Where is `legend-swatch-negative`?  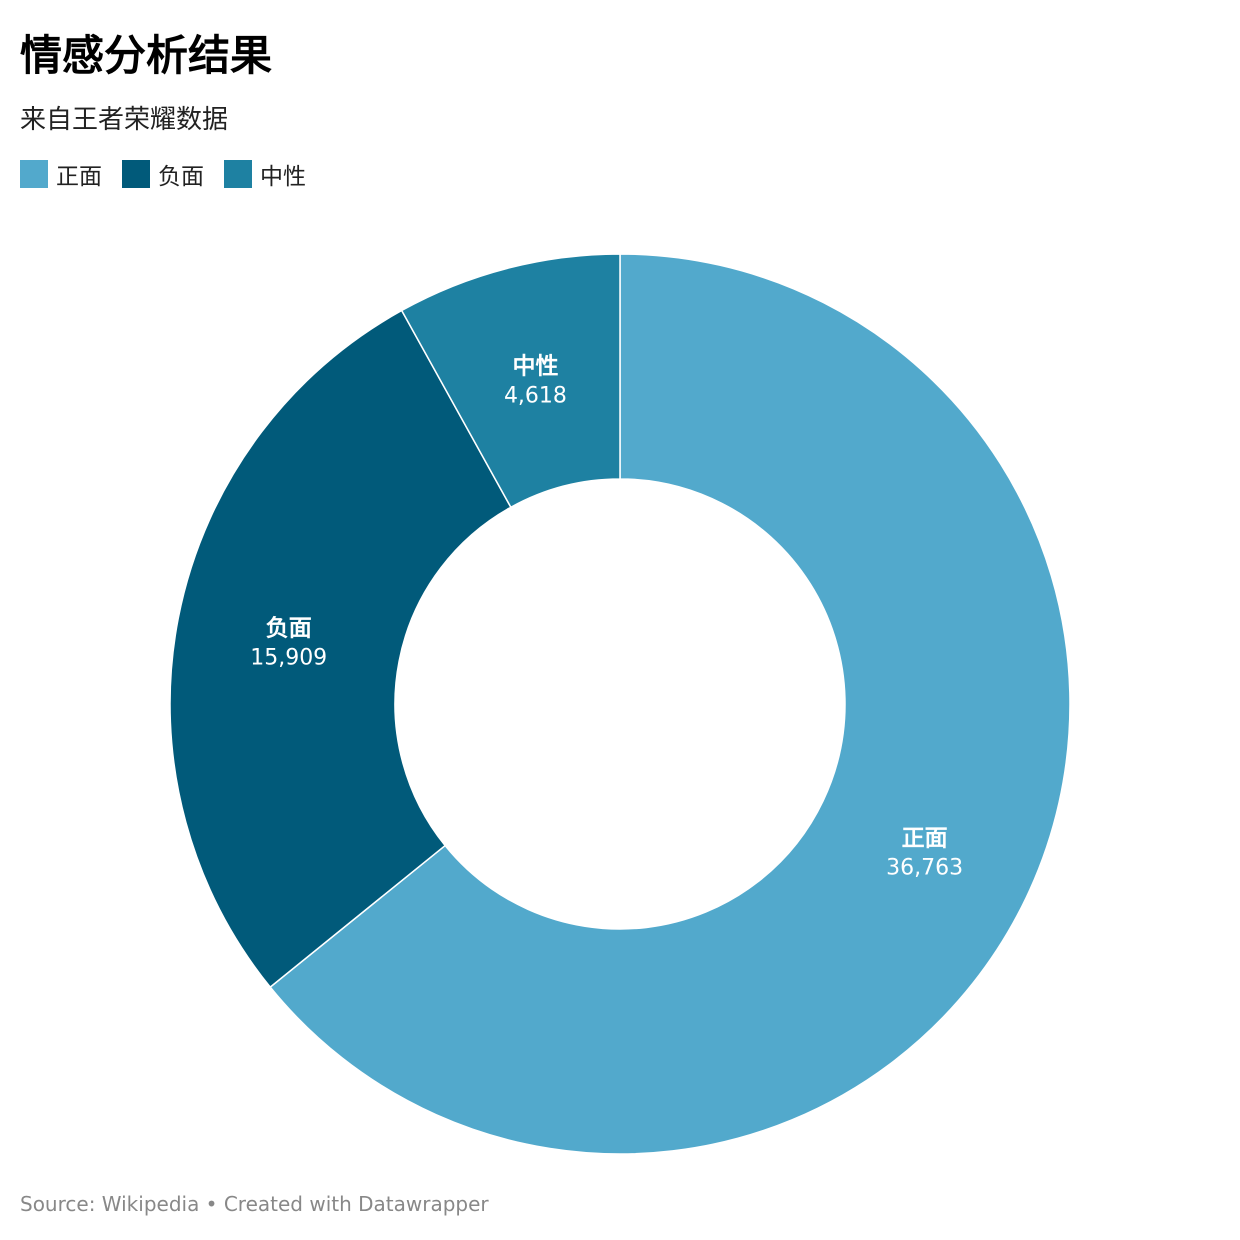
legend-swatch-negative is located at coordinates (136, 174).